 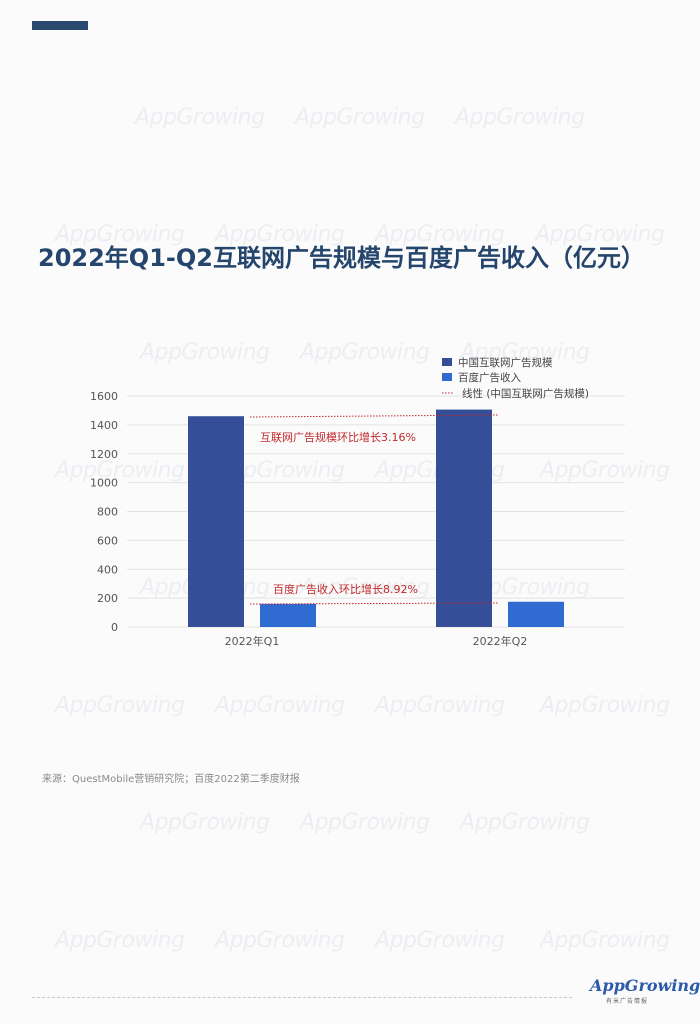 I want to click on growth-annotation: 互联网广告规模环比增长3.16%, so click(x=338, y=437).